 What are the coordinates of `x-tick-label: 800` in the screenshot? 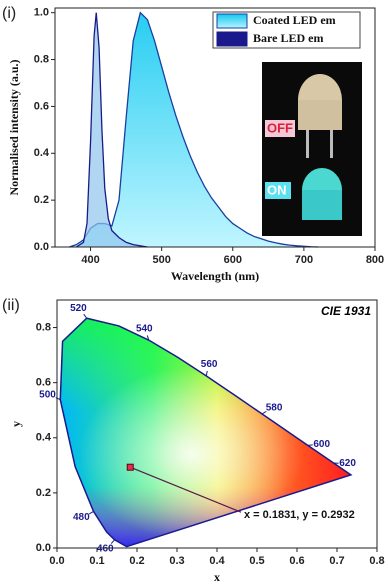 It's located at (375, 260).